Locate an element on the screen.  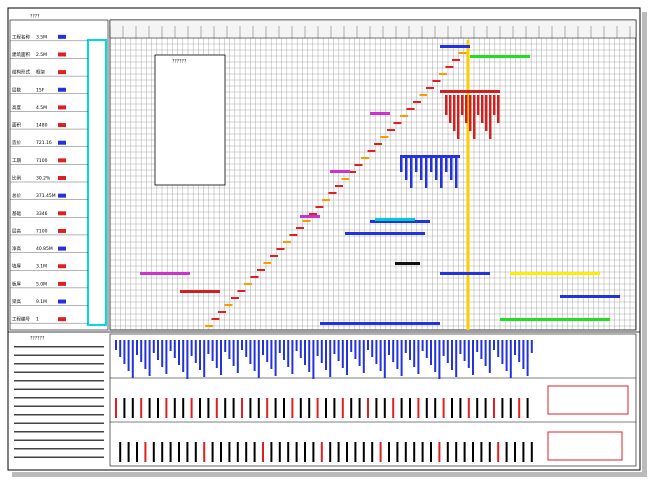
summary-box is located at coordinates (585, 446).